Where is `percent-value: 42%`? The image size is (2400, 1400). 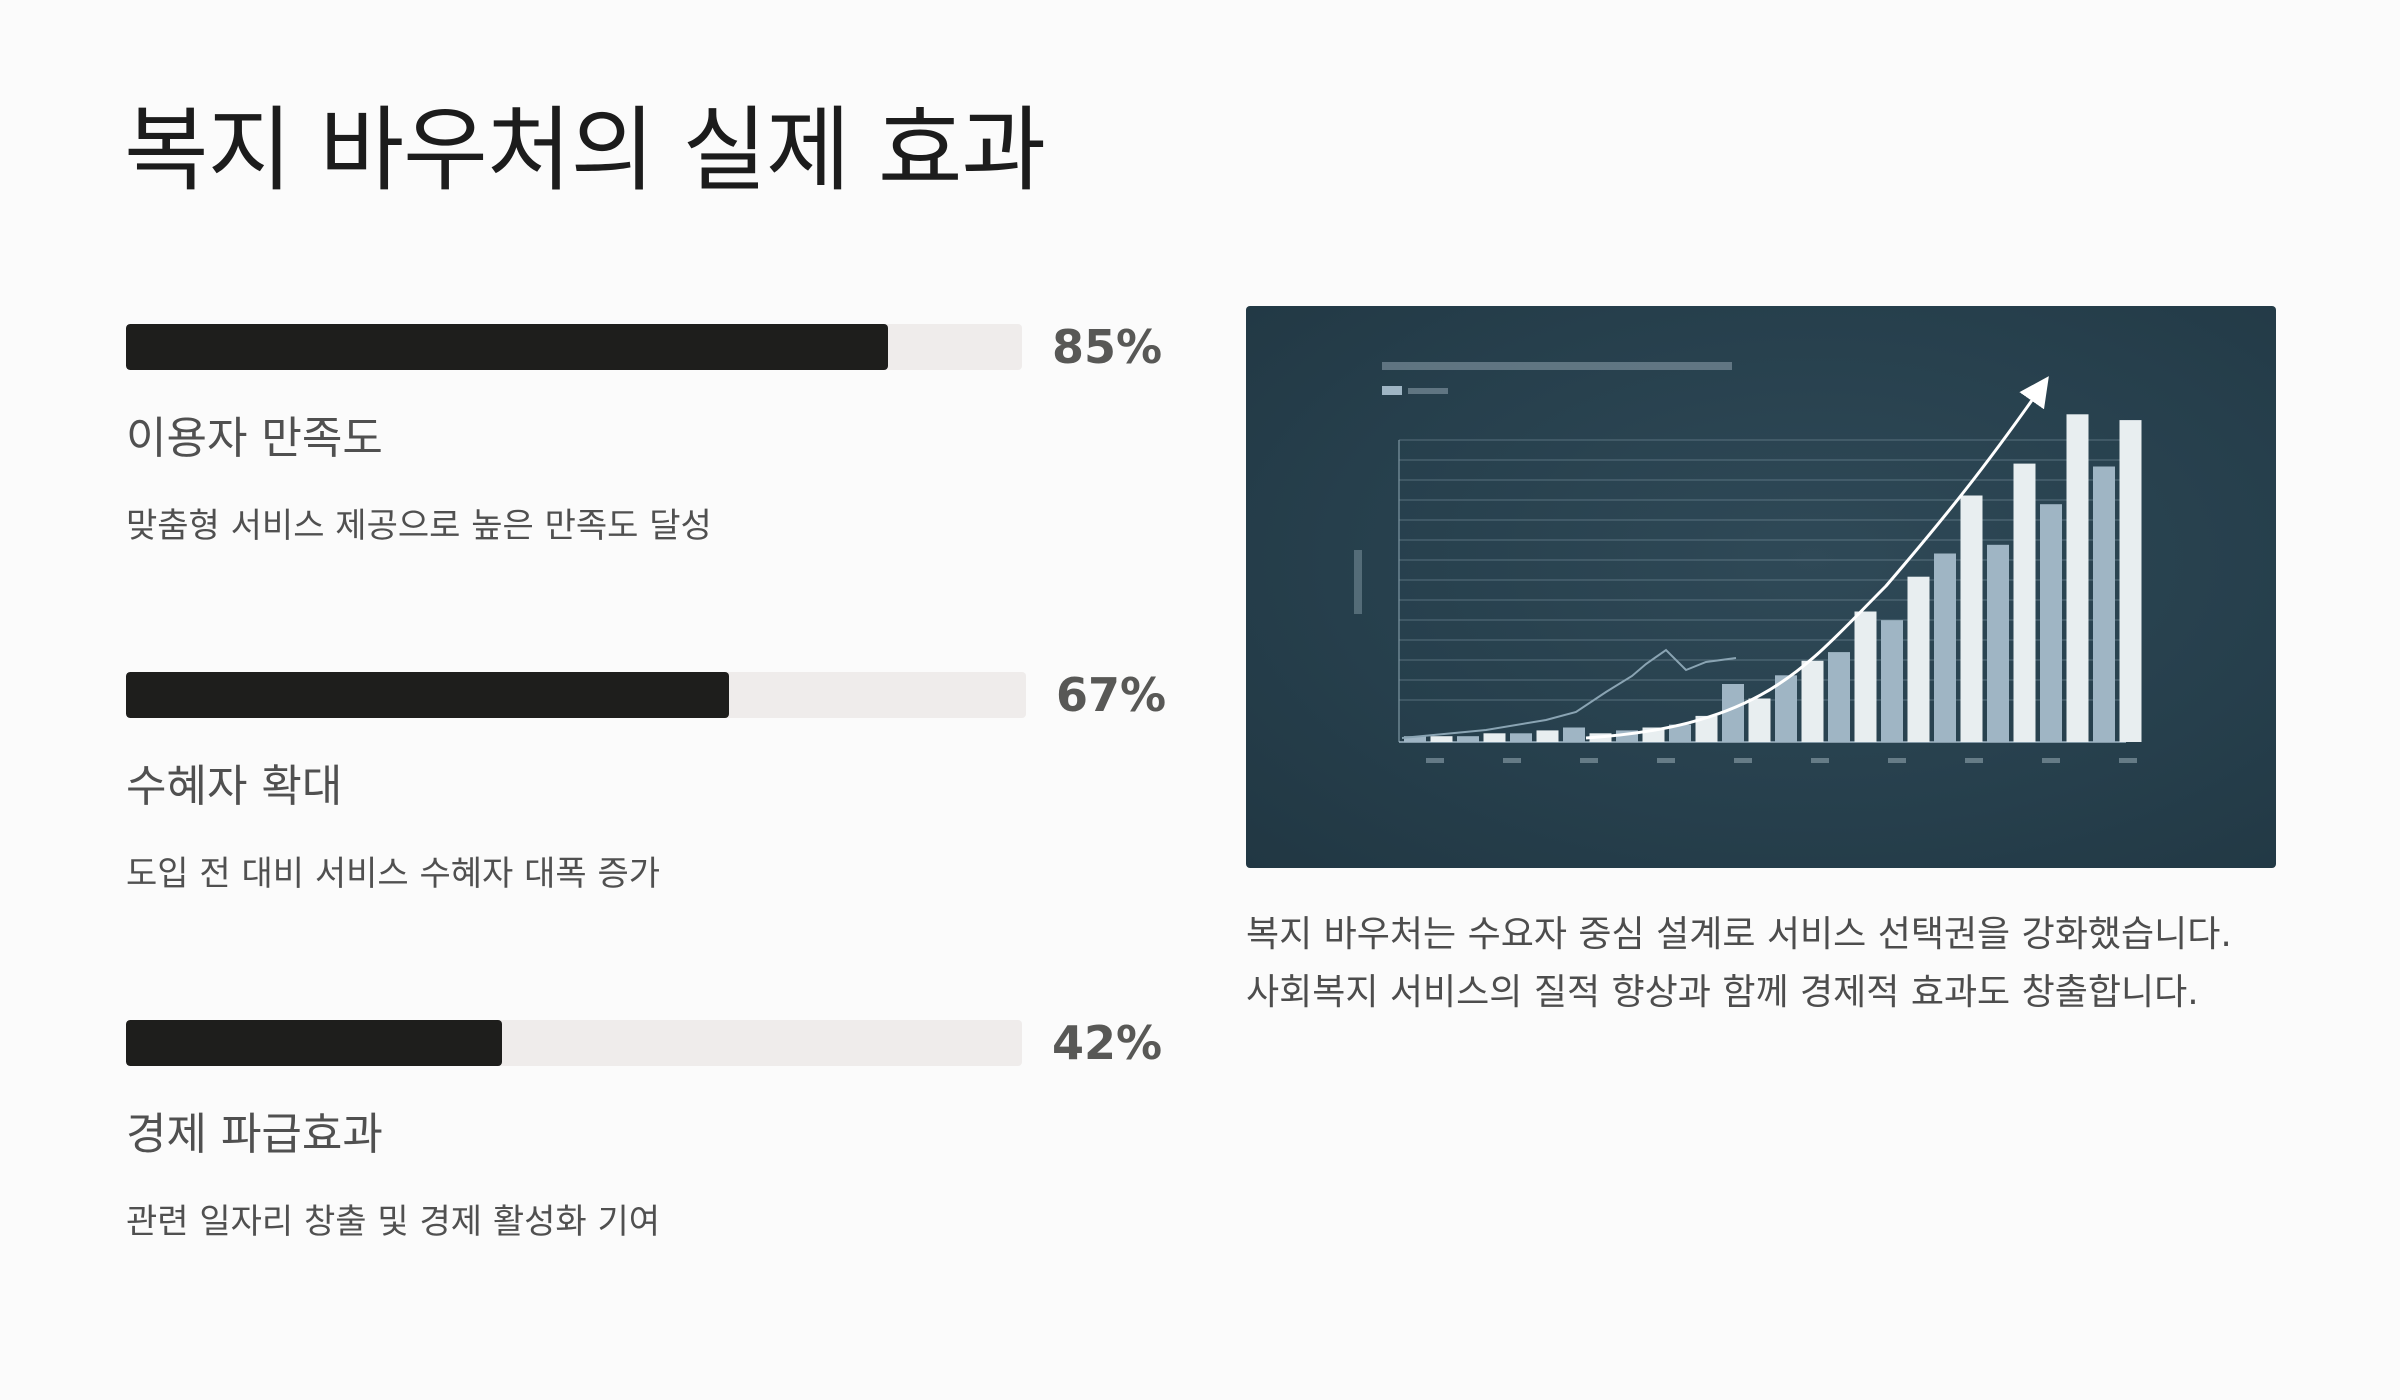 percent-value: 42% is located at coordinates (1107, 1043).